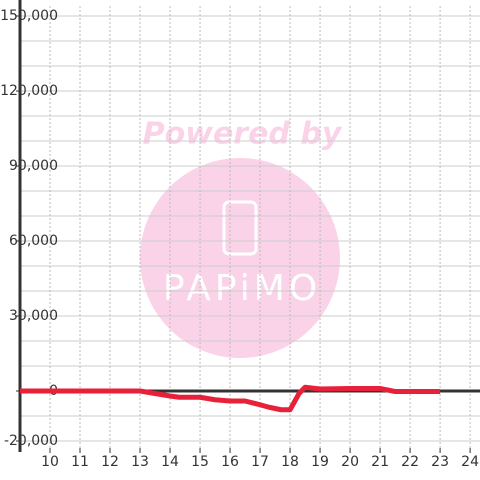 This screenshot has height=480, width=480. Describe the element at coordinates (410, 462) in the screenshot. I see `x-tick-label: 22` at that location.